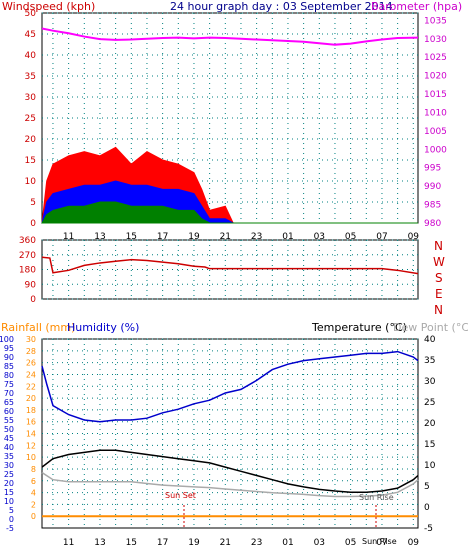 The height and width of the screenshot is (559, 468). I want to click on temperature-y-tick-label: 35, so click(429, 361).